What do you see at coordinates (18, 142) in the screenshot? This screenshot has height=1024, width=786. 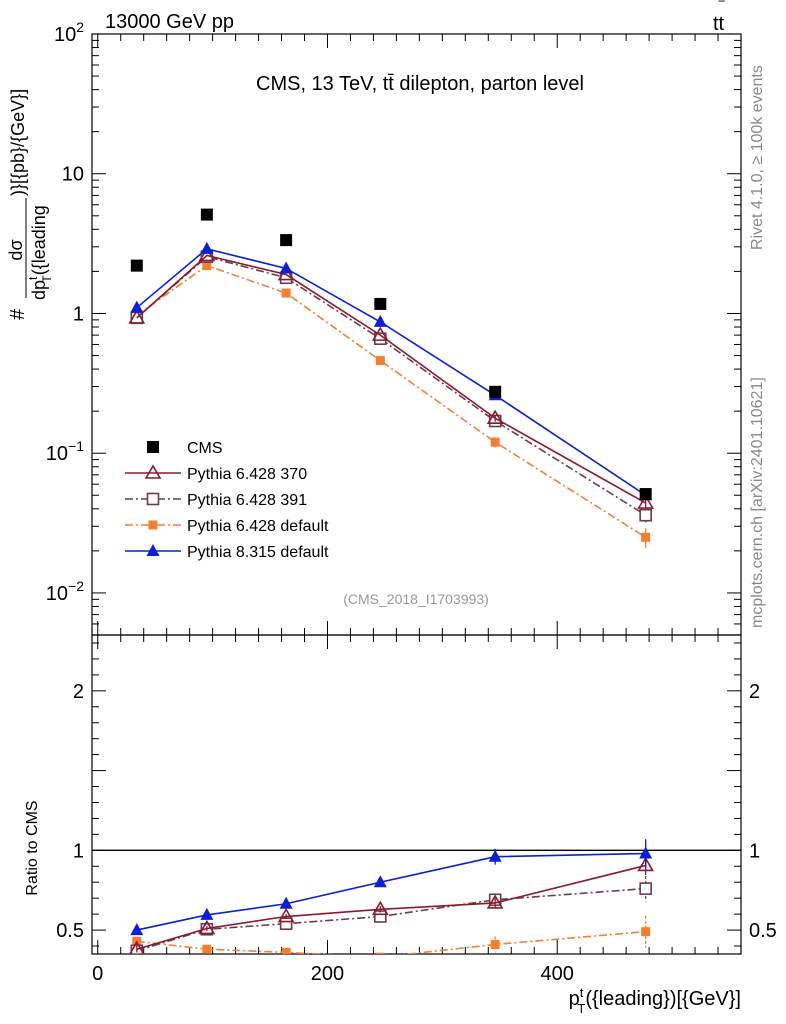 I see `upper-ylabel-suffix: )}[{pb}/{GeV}]` at bounding box center [18, 142].